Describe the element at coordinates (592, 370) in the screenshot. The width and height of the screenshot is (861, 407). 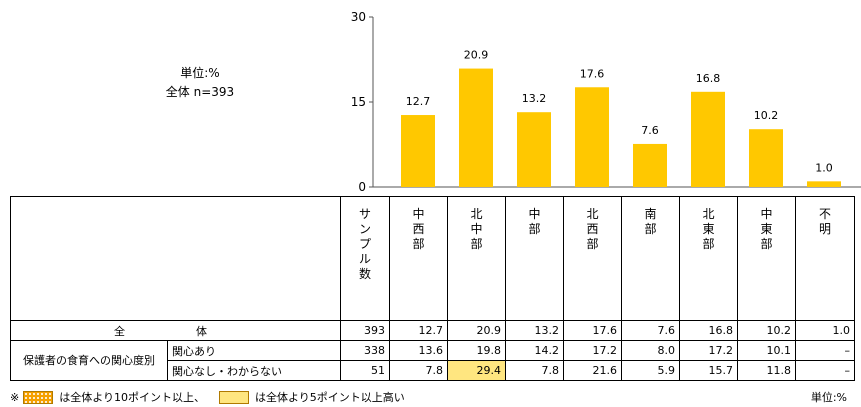
I see `table-cell: 21.6` at that location.